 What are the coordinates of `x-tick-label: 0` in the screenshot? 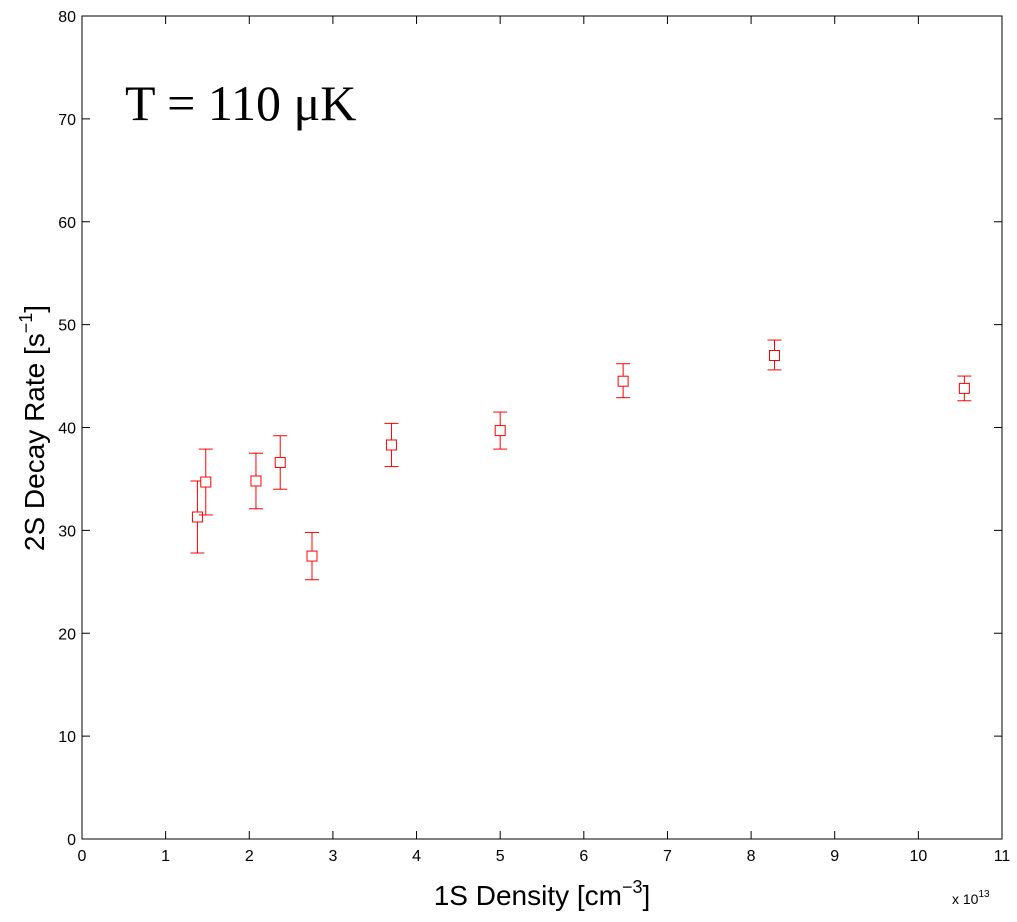 It's located at (82, 856).